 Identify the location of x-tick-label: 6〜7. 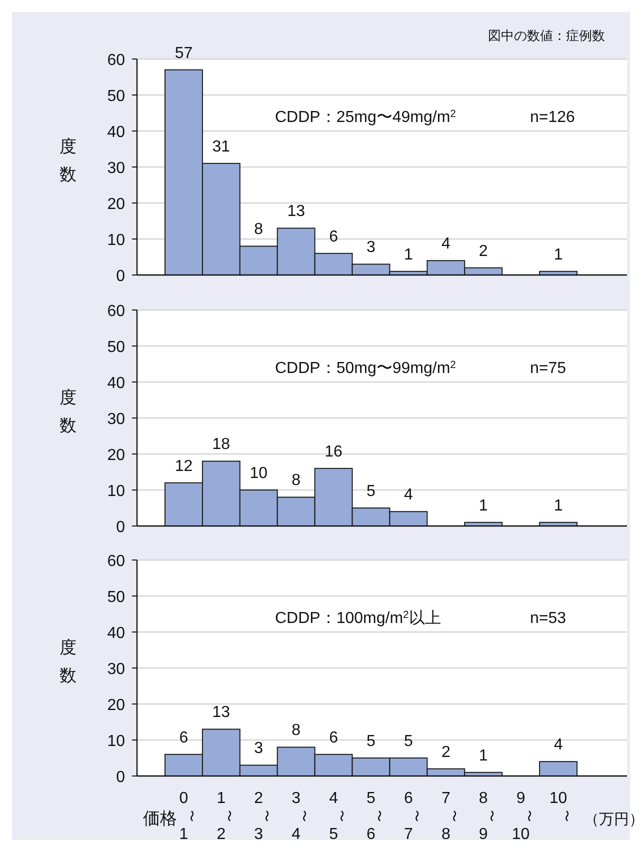
(414, 816).